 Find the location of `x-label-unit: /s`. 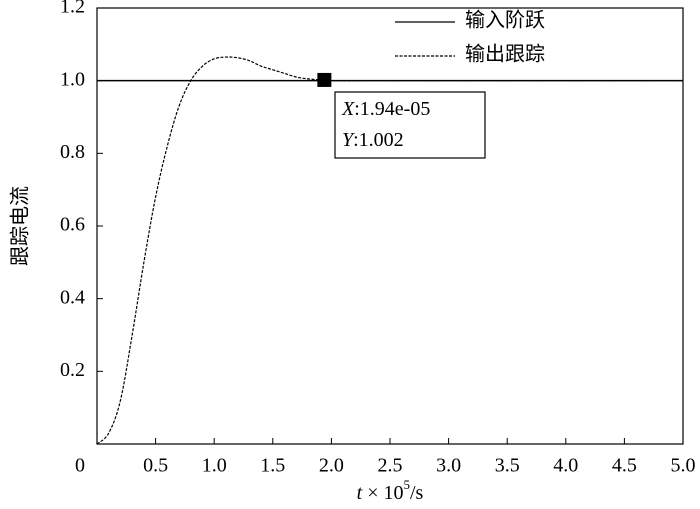

x-label-unit: /s is located at coordinates (417, 493).